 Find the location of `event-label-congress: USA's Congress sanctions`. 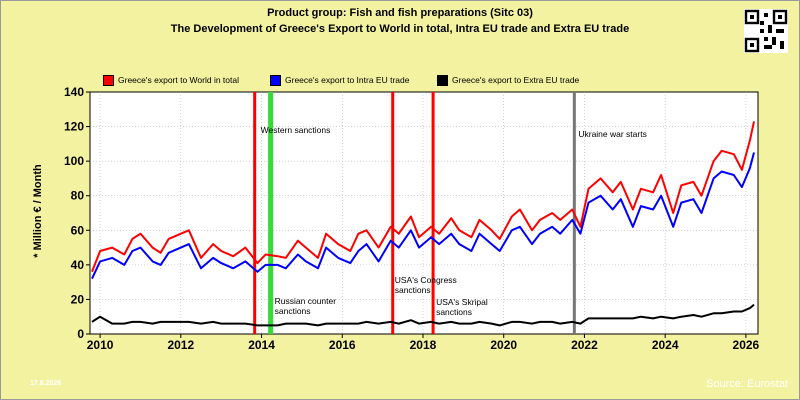

event-label-congress: USA's Congress sanctions is located at coordinates (426, 285).